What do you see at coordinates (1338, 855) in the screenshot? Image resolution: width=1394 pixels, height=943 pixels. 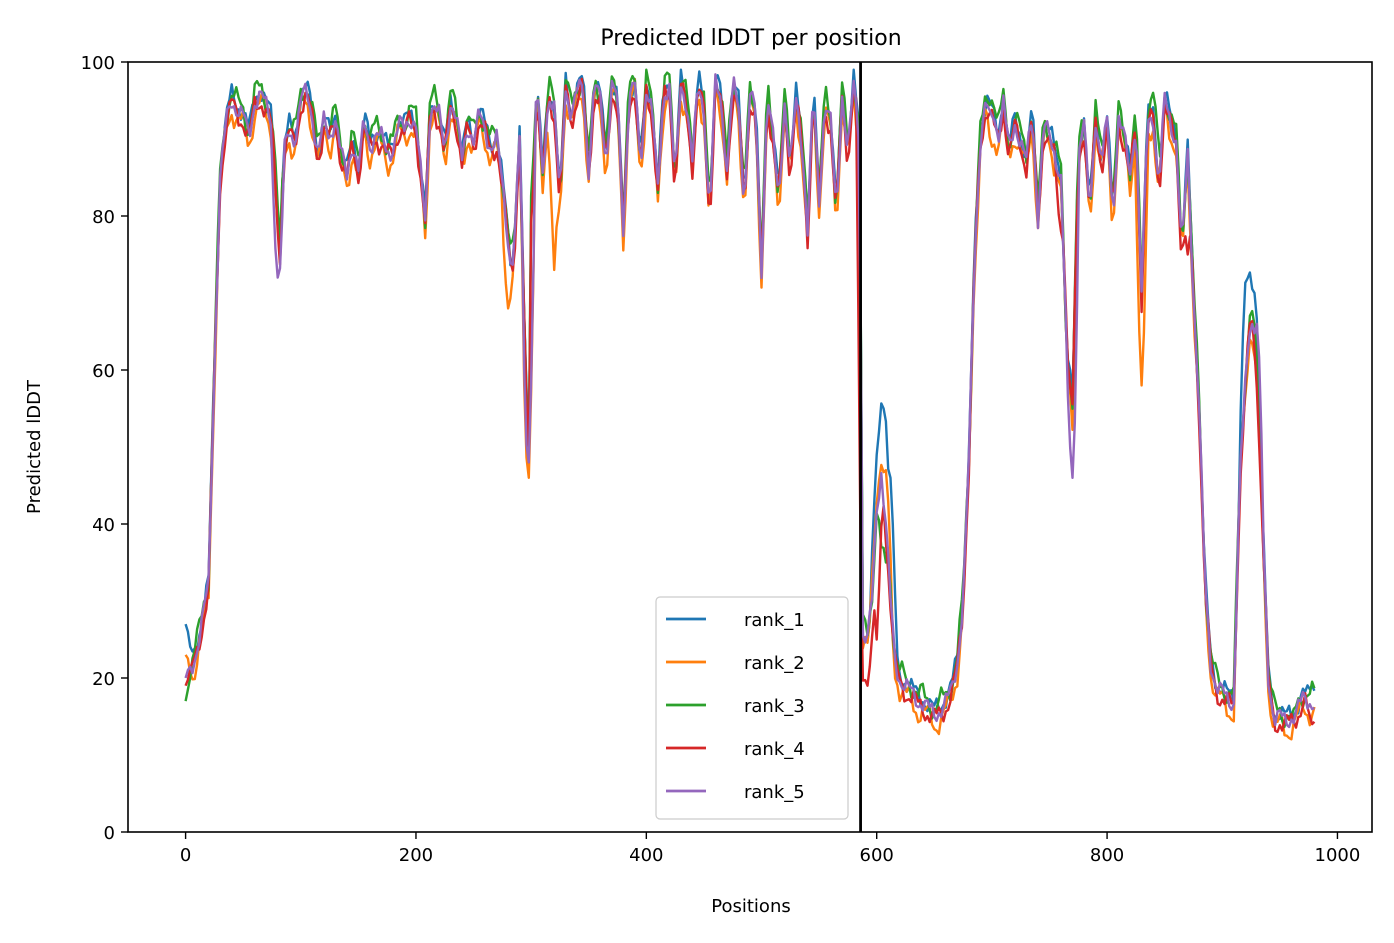 I see `x-tick-label: 1000` at bounding box center [1338, 855].